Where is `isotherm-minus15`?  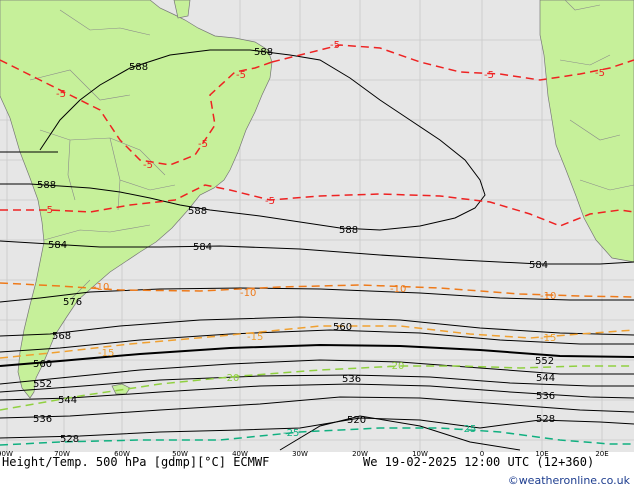 isotherm-minus15 is located at coordinates (317, 342).